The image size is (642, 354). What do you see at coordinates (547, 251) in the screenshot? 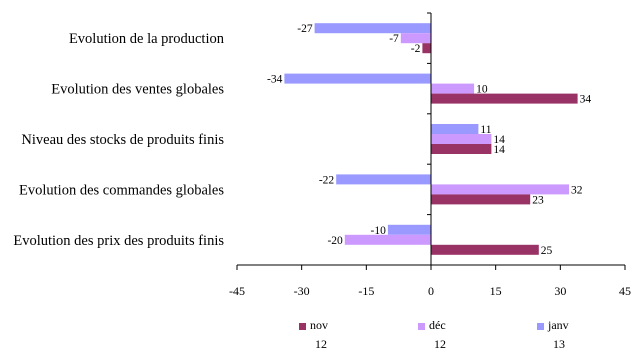
I see `data-label-nov-4: 25` at bounding box center [547, 251].